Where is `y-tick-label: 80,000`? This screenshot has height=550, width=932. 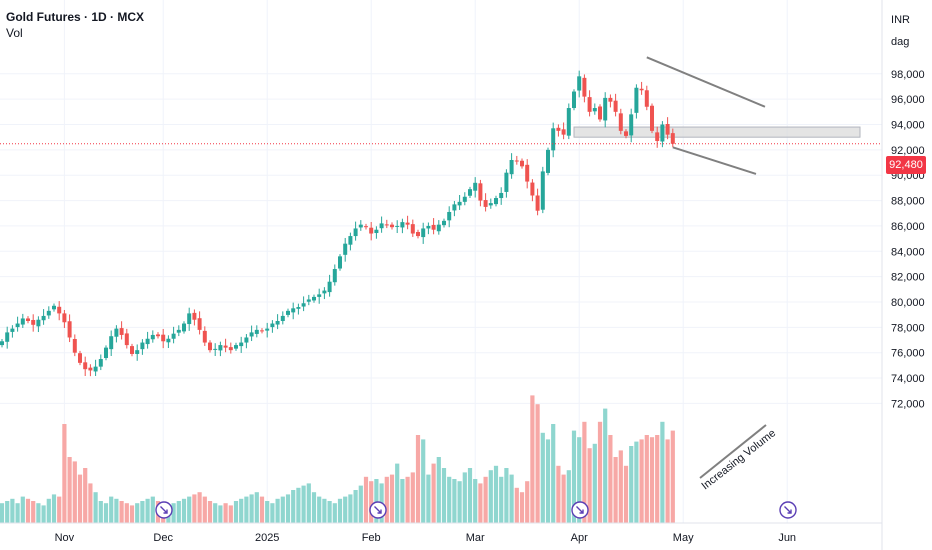
y-tick-label: 80,000 is located at coordinates (908, 303).